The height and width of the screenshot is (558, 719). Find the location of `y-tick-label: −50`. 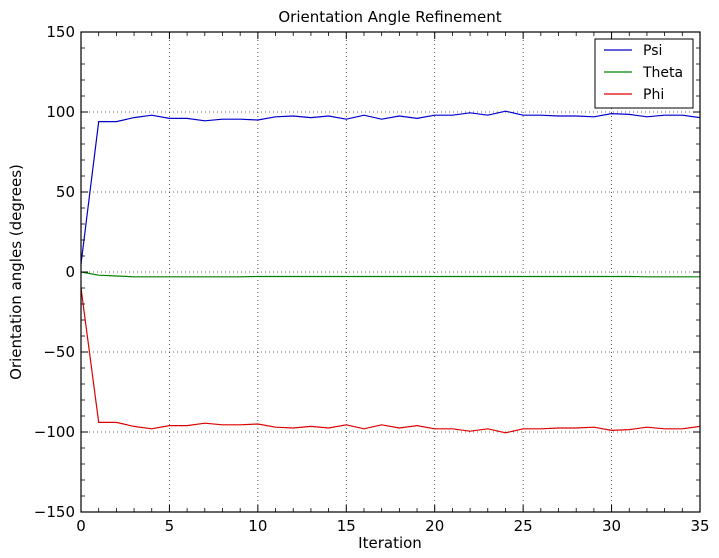

y-tick-label: −50 is located at coordinates (59, 352).